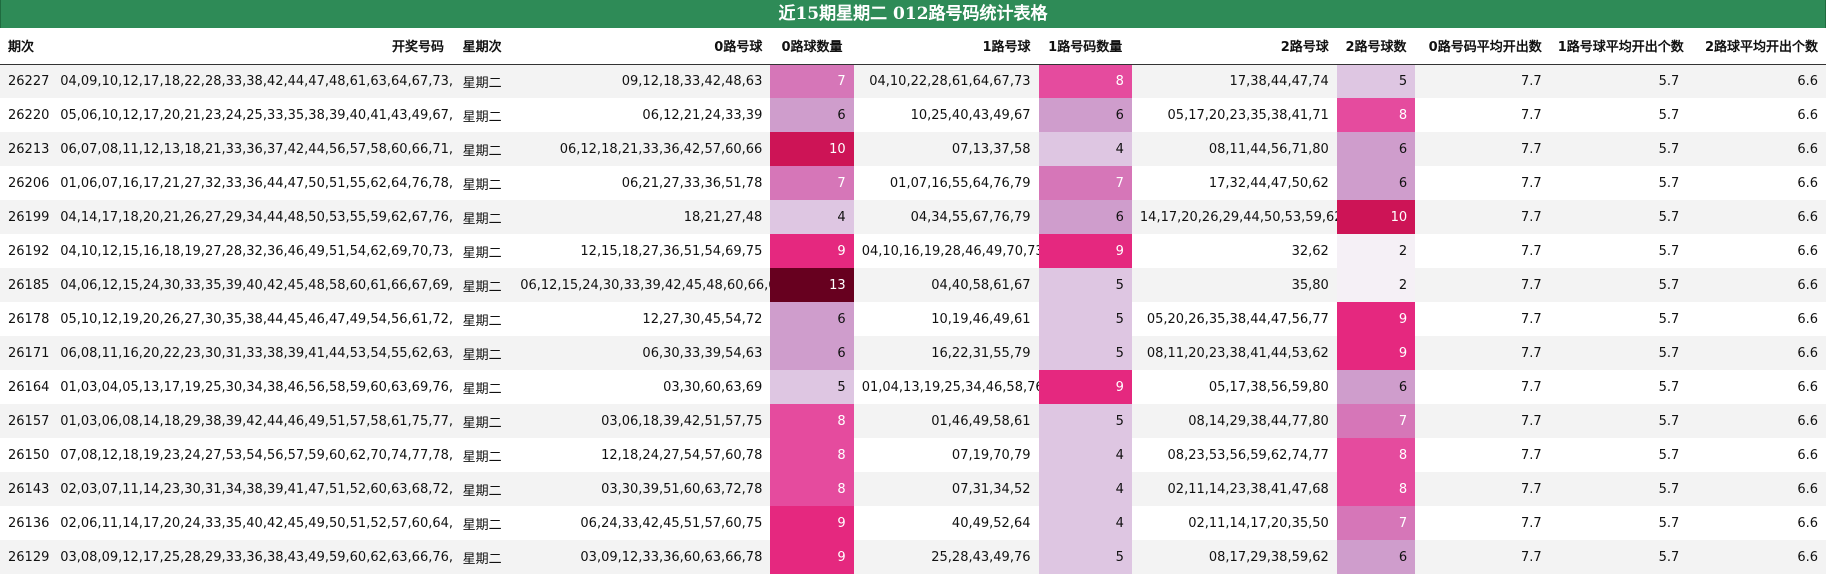 The width and height of the screenshot is (1826, 575). I want to click on route0-count-cell: 9, so click(812, 251).